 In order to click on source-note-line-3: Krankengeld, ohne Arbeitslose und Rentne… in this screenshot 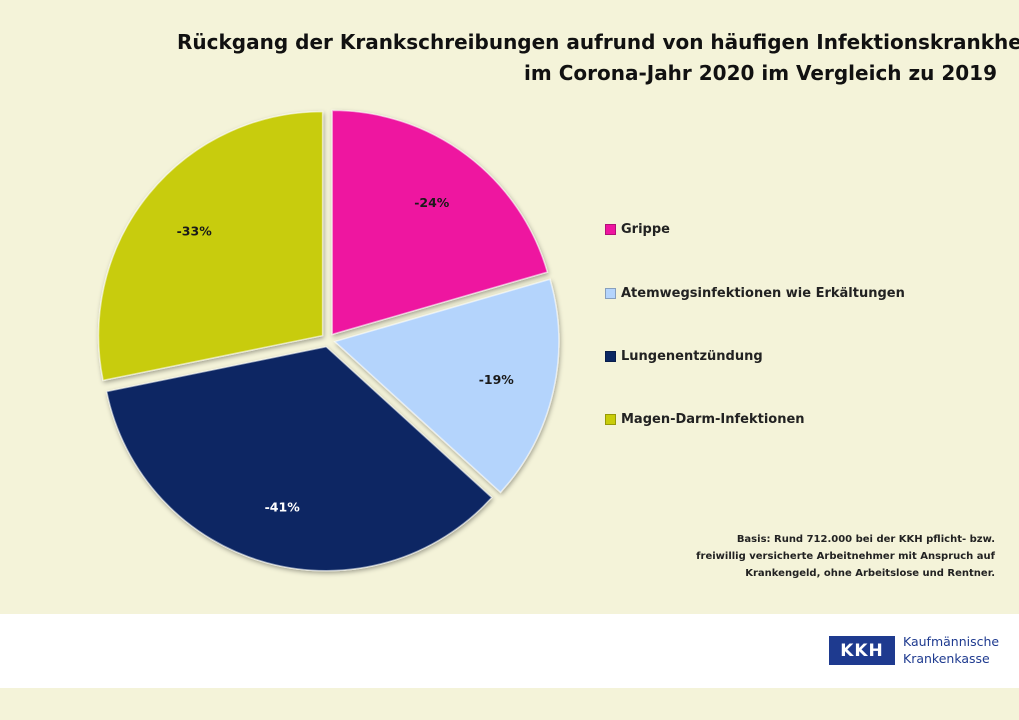, I will do `click(870, 573)`.